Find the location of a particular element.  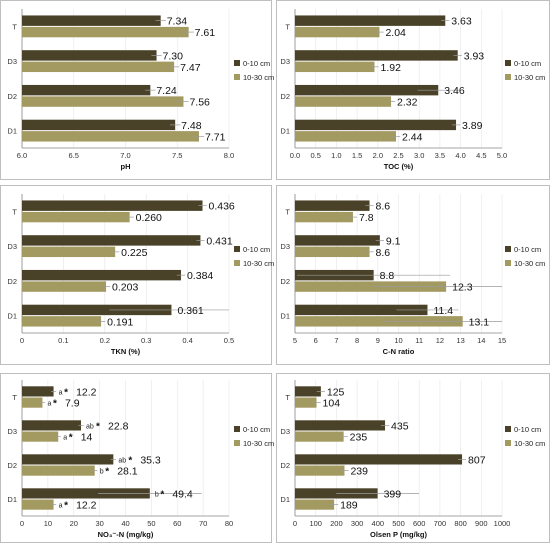

x-tick-label: 600 is located at coordinates (419, 523).